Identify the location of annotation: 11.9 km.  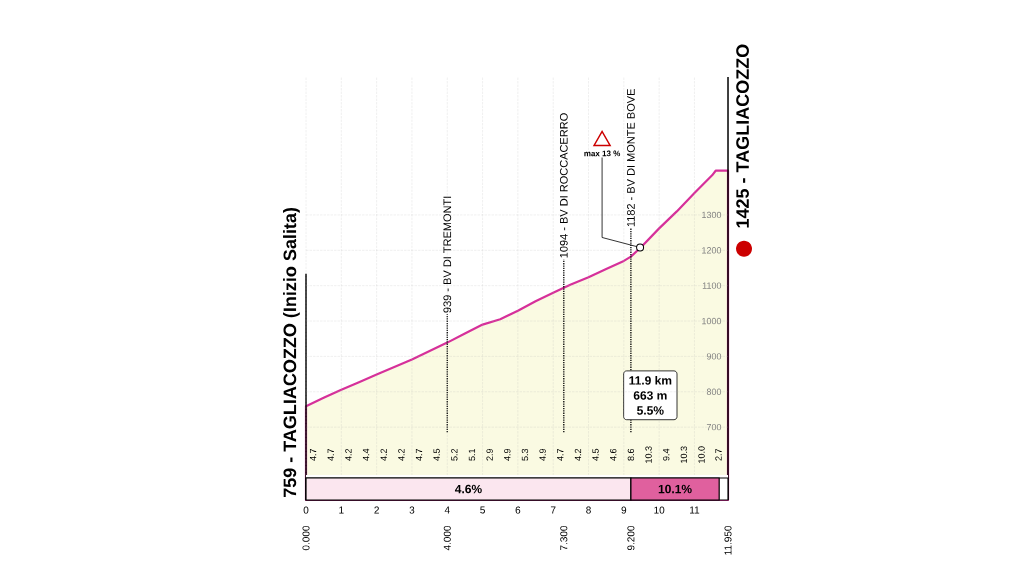
(650, 380).